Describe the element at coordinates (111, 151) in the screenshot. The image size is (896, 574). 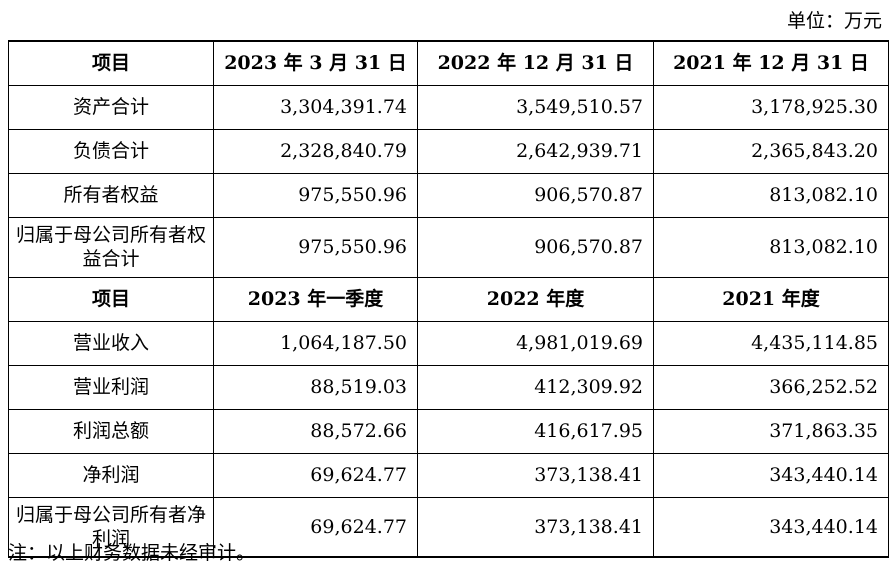
I see `row-label: 负债合计` at that location.